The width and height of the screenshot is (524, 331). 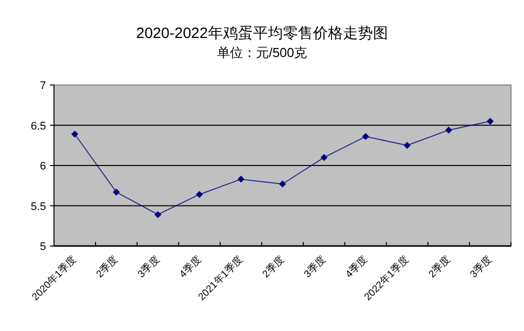 What do you see at coordinates (43, 86) in the screenshot?
I see `y-tick-label: 7` at bounding box center [43, 86].